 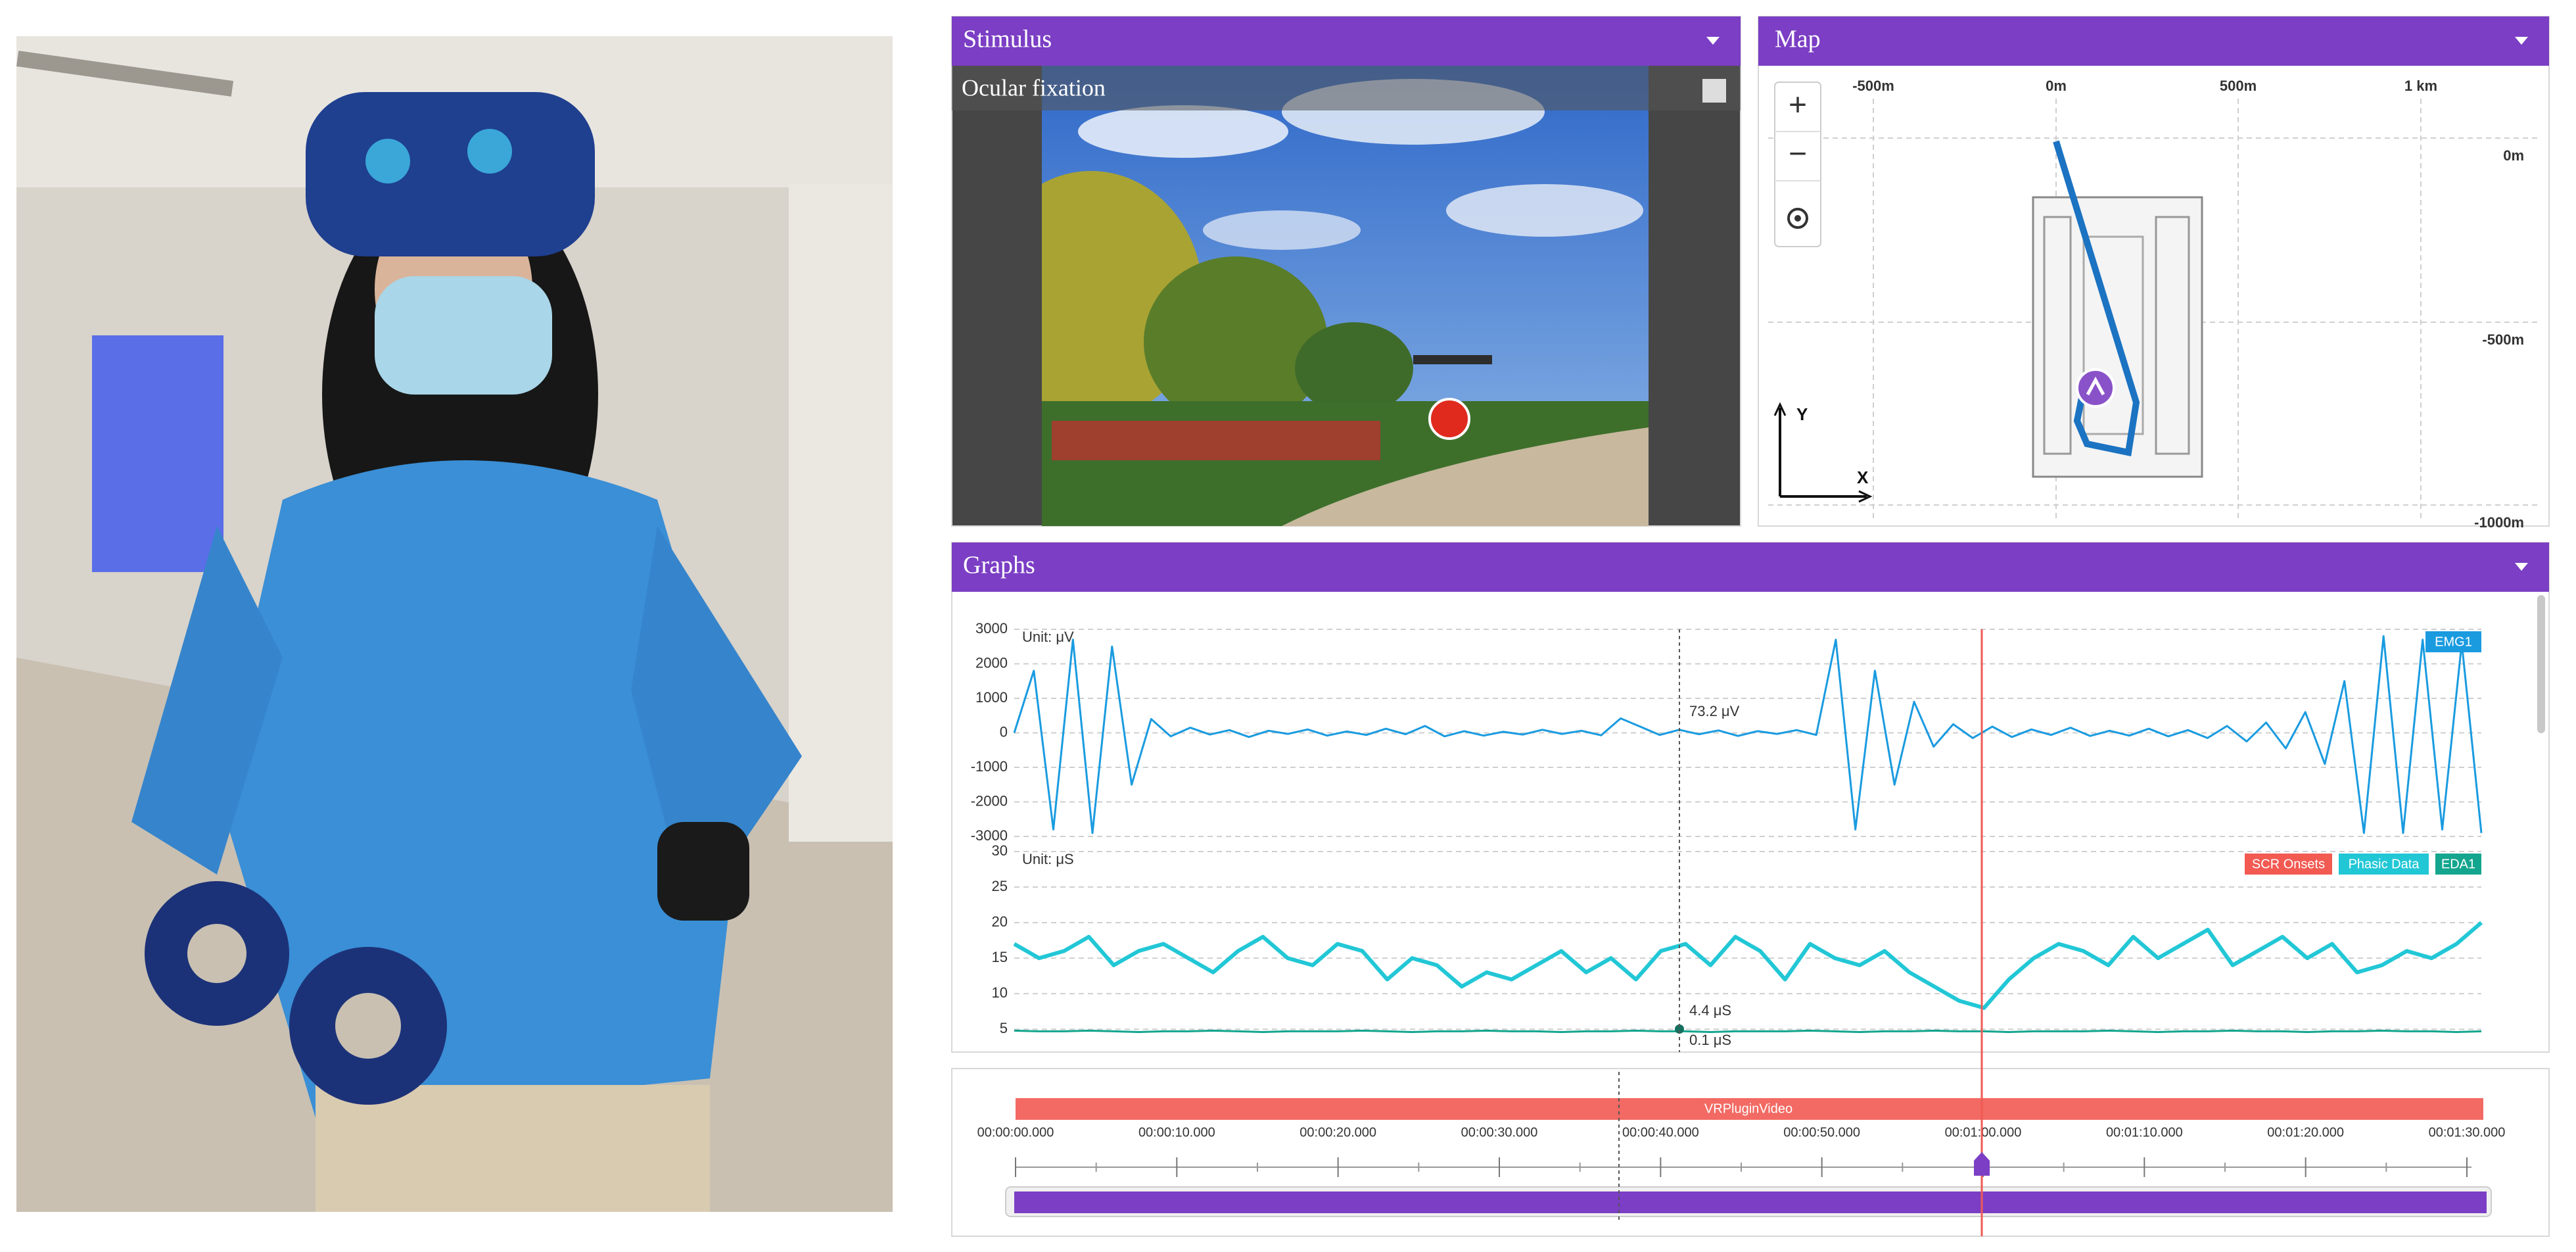 What do you see at coordinates (1983, 1132) in the screenshot?
I see `time-label: 00:01:00.000` at bounding box center [1983, 1132].